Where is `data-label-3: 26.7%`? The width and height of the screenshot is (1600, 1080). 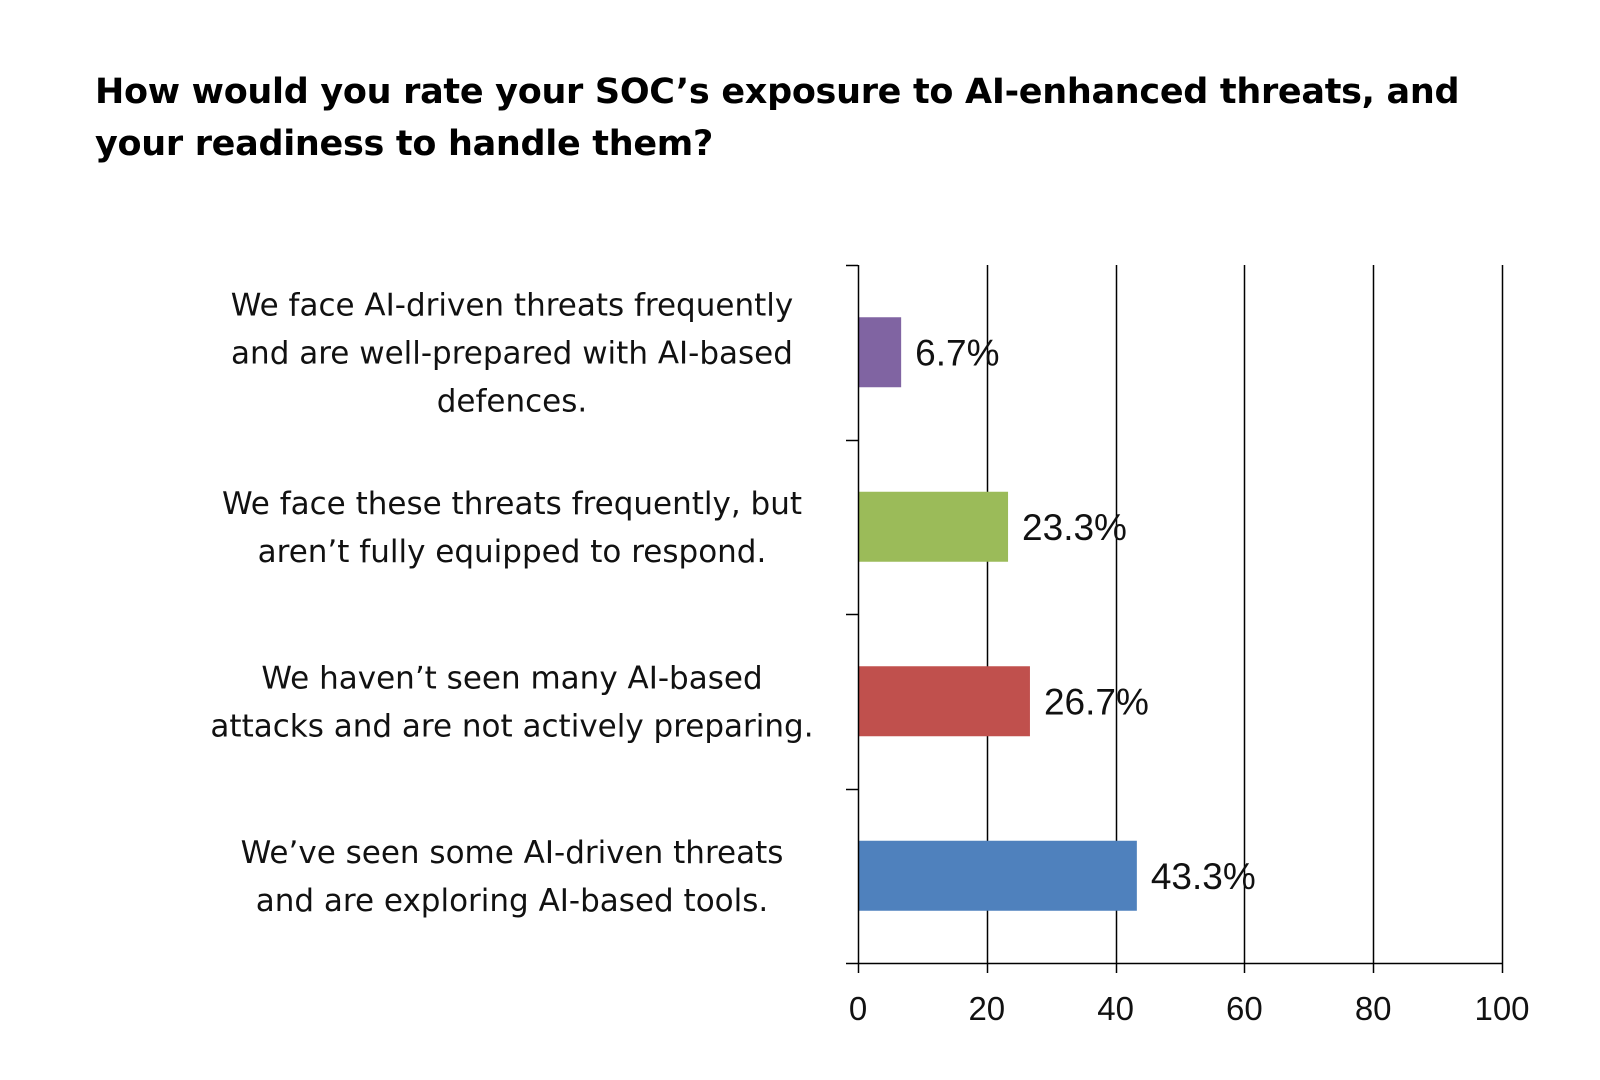
data-label-3: 26.7% is located at coordinates (1096, 701).